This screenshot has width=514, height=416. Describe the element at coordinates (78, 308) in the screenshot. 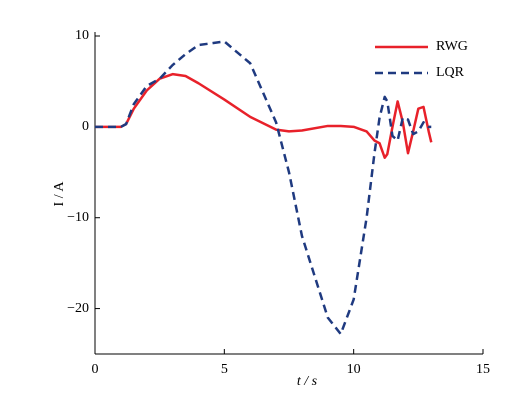

I see `y-tick-label: −20` at that location.